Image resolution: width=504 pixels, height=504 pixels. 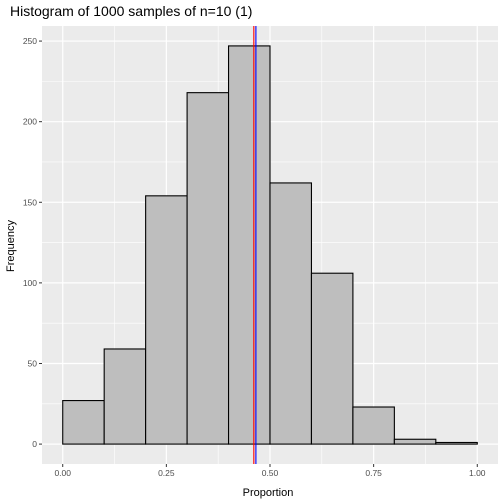 What do you see at coordinates (131, 11) in the screenshot?
I see `chart-title: Histogram of 1000 samples of n=10 (1)` at bounding box center [131, 11].